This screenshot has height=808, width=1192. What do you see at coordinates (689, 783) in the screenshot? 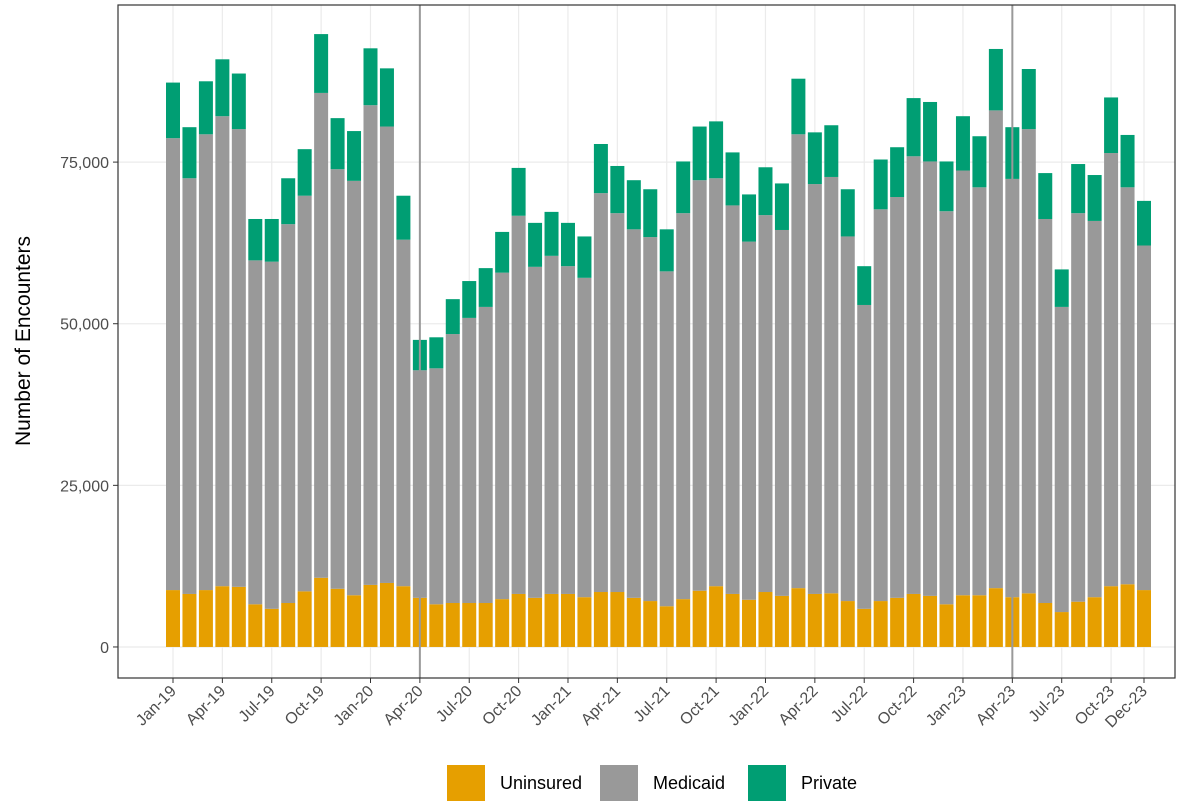
I see `legend-label: Medicaid` at bounding box center [689, 783].